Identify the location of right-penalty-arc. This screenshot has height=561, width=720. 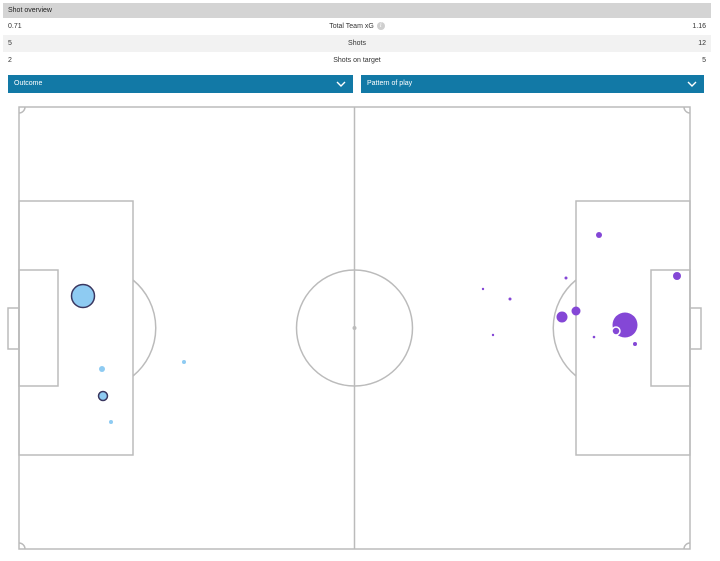
(564, 328).